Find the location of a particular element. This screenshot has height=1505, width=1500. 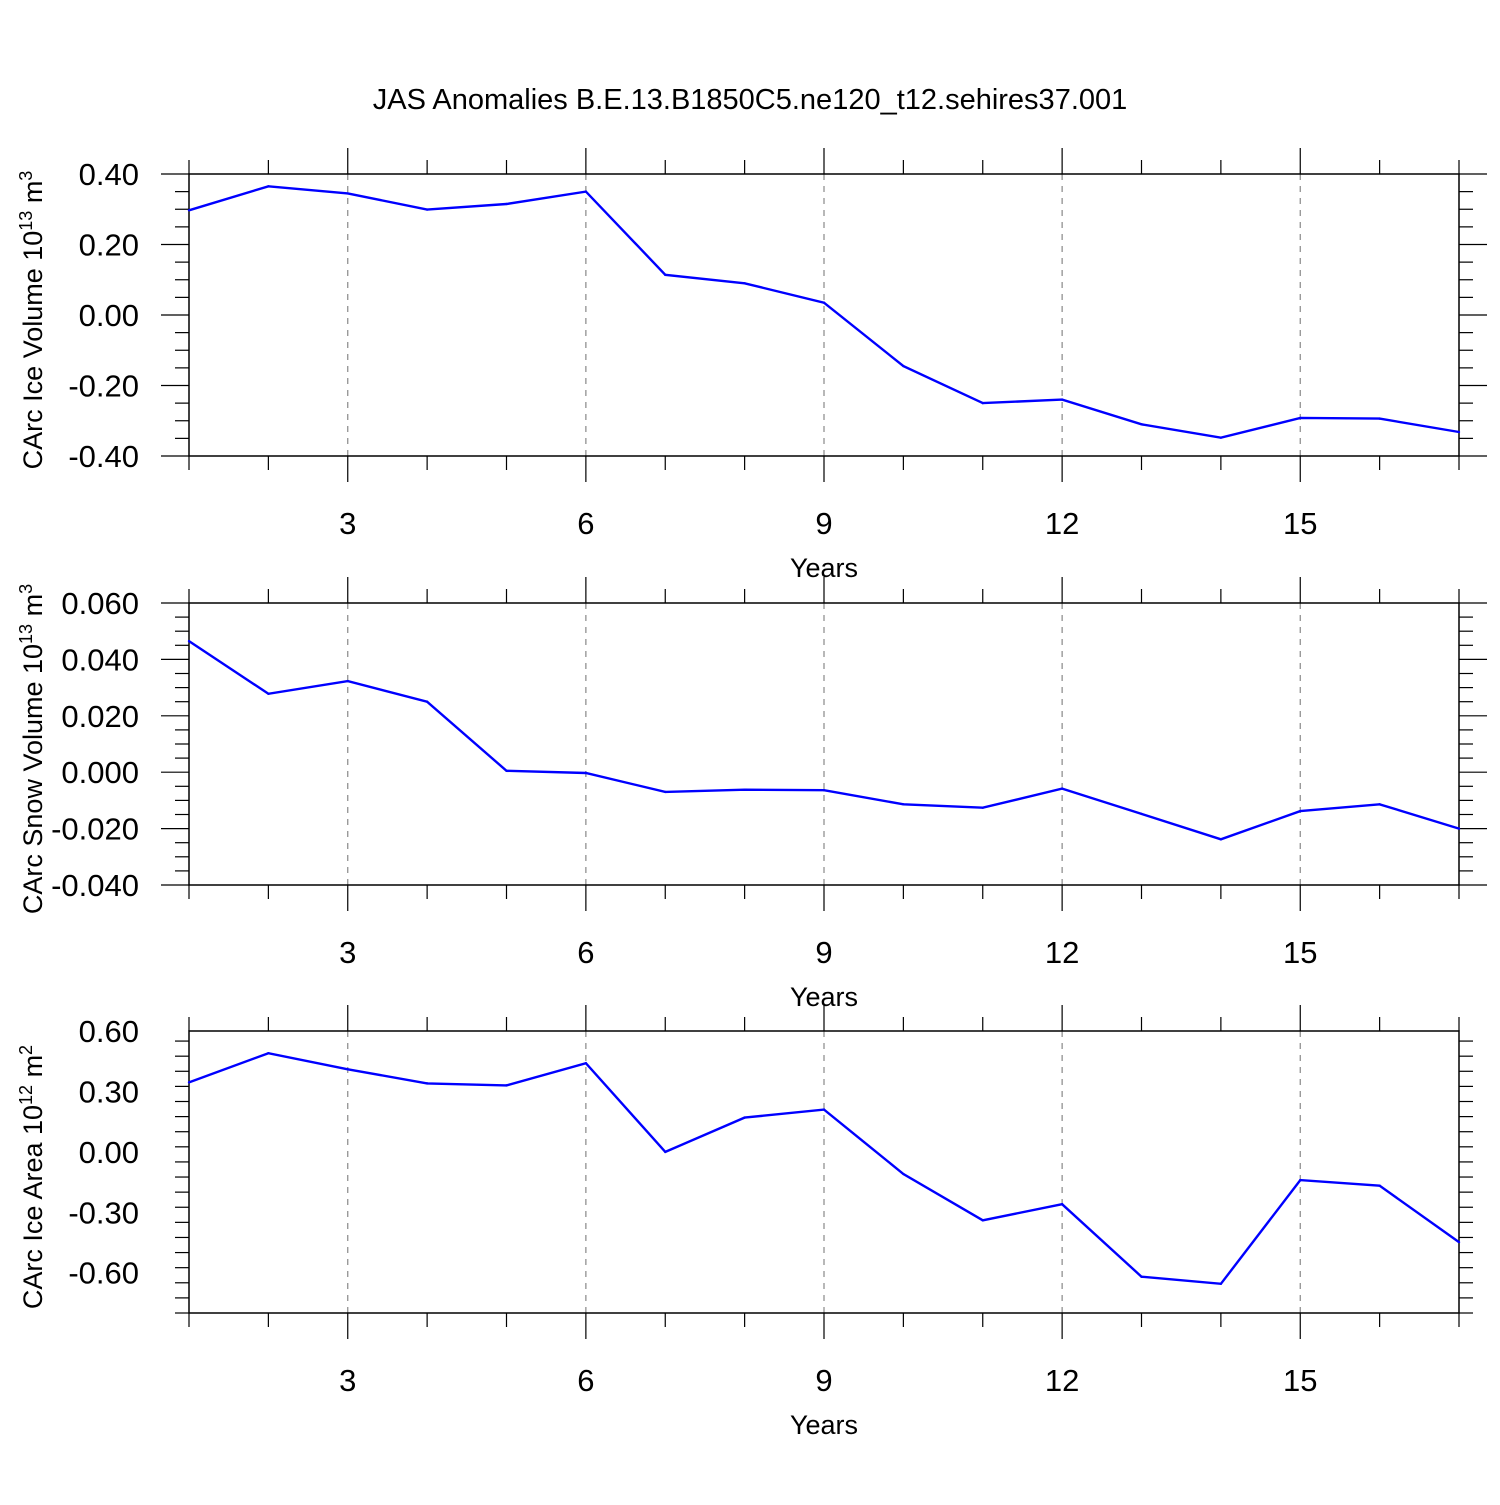

y-axis-label: CArc Snow Volume 1013 m3 is located at coordinates (32, 749).